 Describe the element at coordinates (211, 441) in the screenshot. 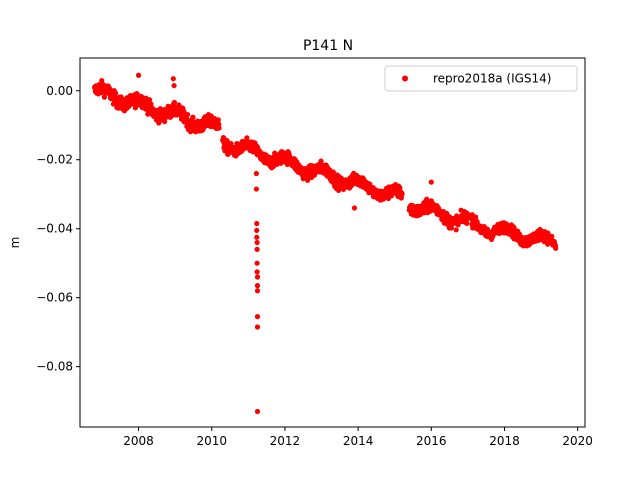

I see `x-tick-label: 2010` at that location.